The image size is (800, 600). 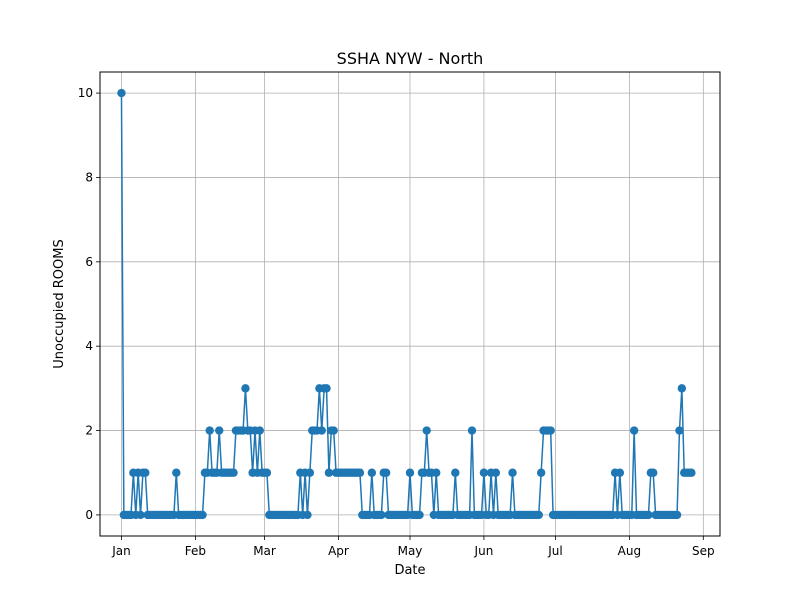 What do you see at coordinates (121, 551) in the screenshot?
I see `x-tick-label: Jan` at bounding box center [121, 551].